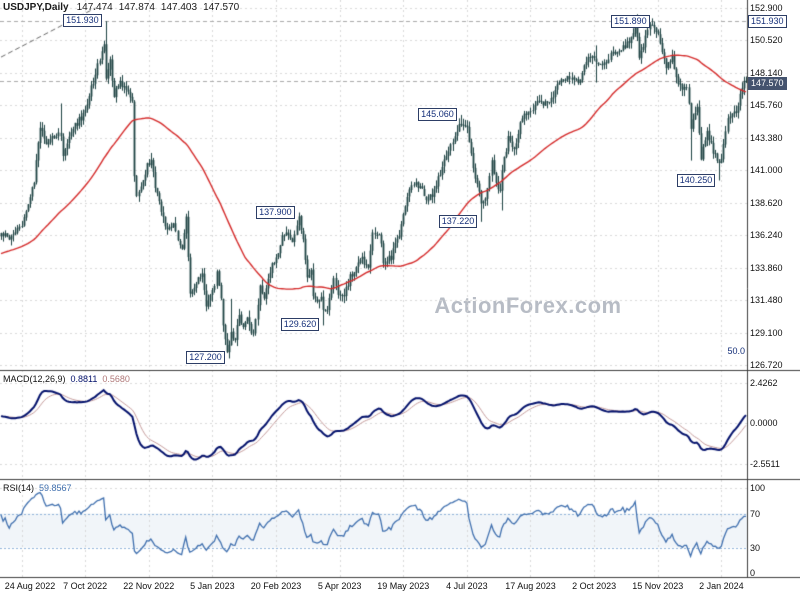  I want to click on price-callout: 145.060, so click(437, 114).